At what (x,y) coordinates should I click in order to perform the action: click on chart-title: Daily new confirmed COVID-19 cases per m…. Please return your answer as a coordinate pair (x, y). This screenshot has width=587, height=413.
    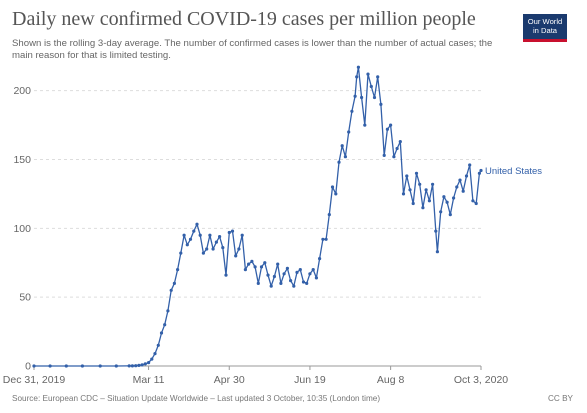
    Looking at the image, I should click on (244, 19).